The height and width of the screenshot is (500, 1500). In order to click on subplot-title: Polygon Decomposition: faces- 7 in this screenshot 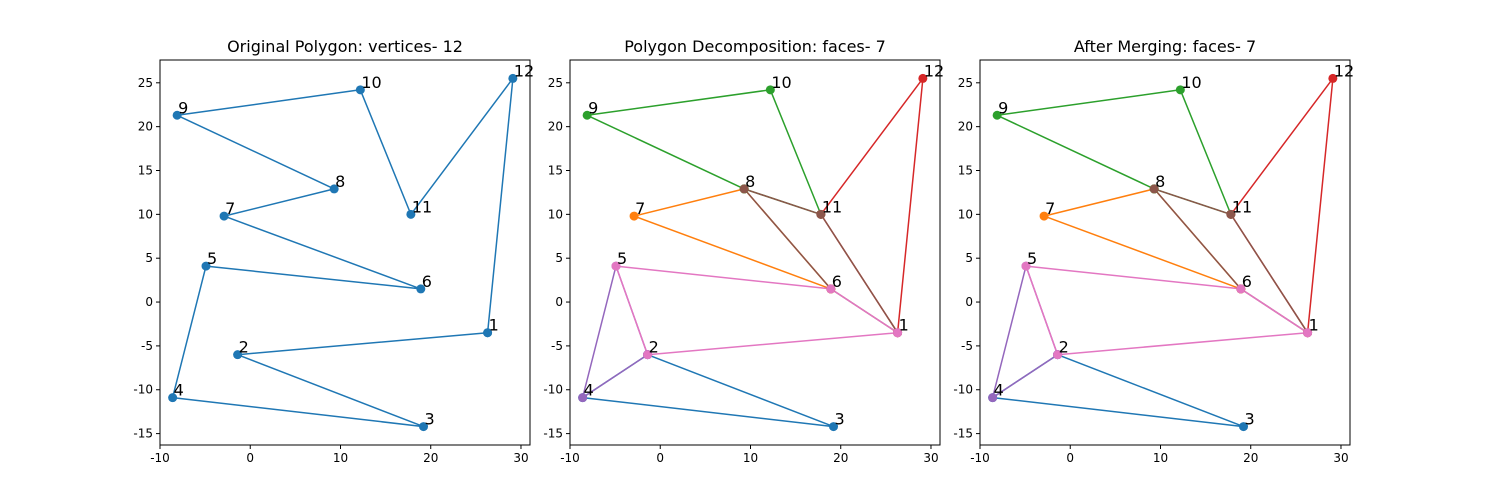, I will do `click(755, 46)`.